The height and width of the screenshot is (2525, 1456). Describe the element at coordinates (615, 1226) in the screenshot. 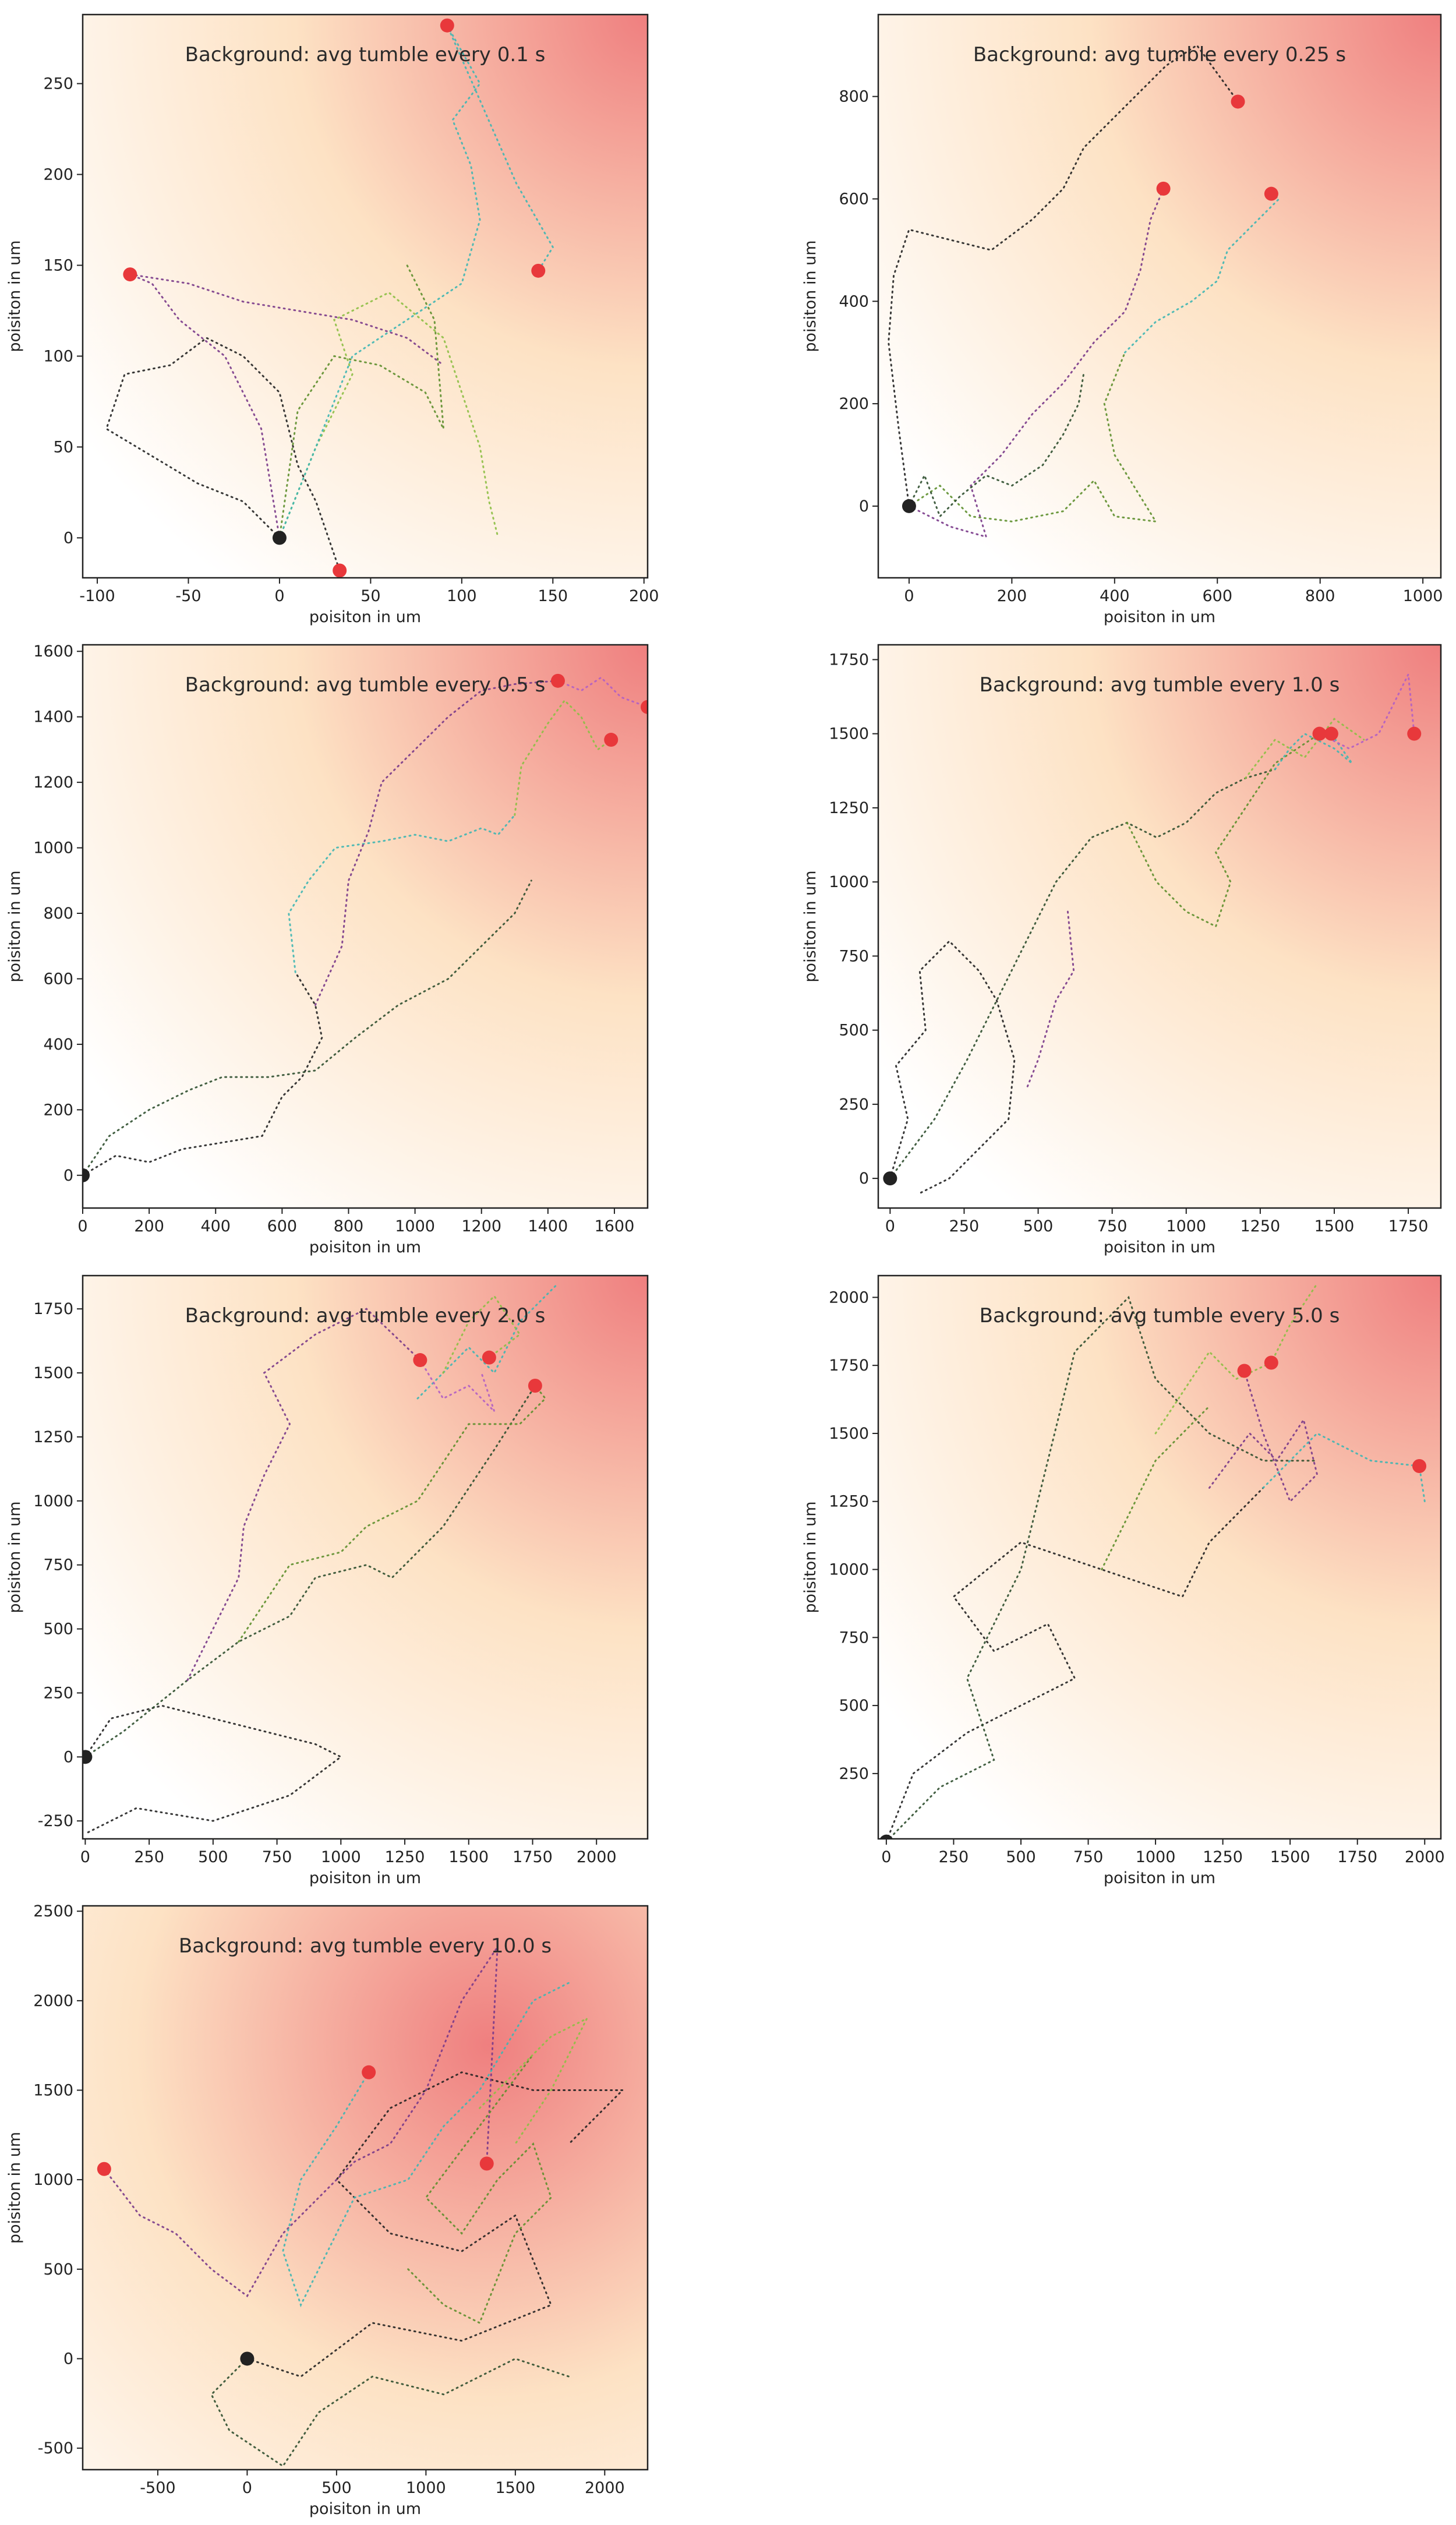

I see `x-tick-label: 1600` at that location.